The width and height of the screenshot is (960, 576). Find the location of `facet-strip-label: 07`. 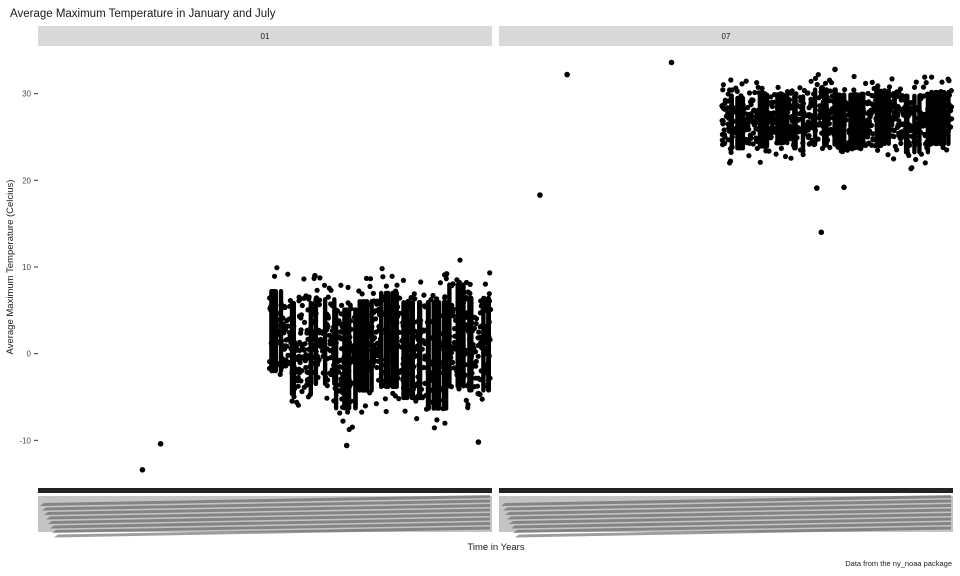

facet-strip-label: 07 is located at coordinates (726, 36).